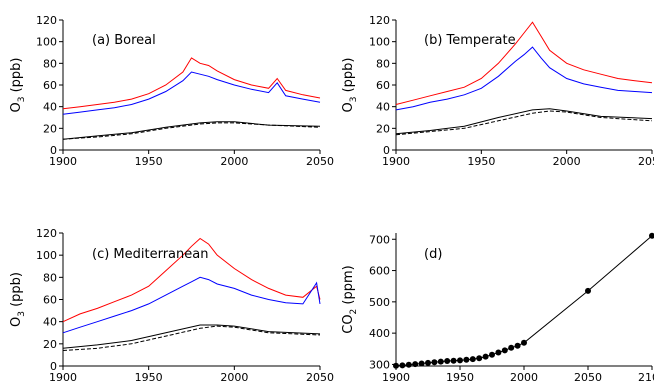 This screenshot has height=383, width=654. I want to click on y-axis-label-main: CO, so click(348, 323).